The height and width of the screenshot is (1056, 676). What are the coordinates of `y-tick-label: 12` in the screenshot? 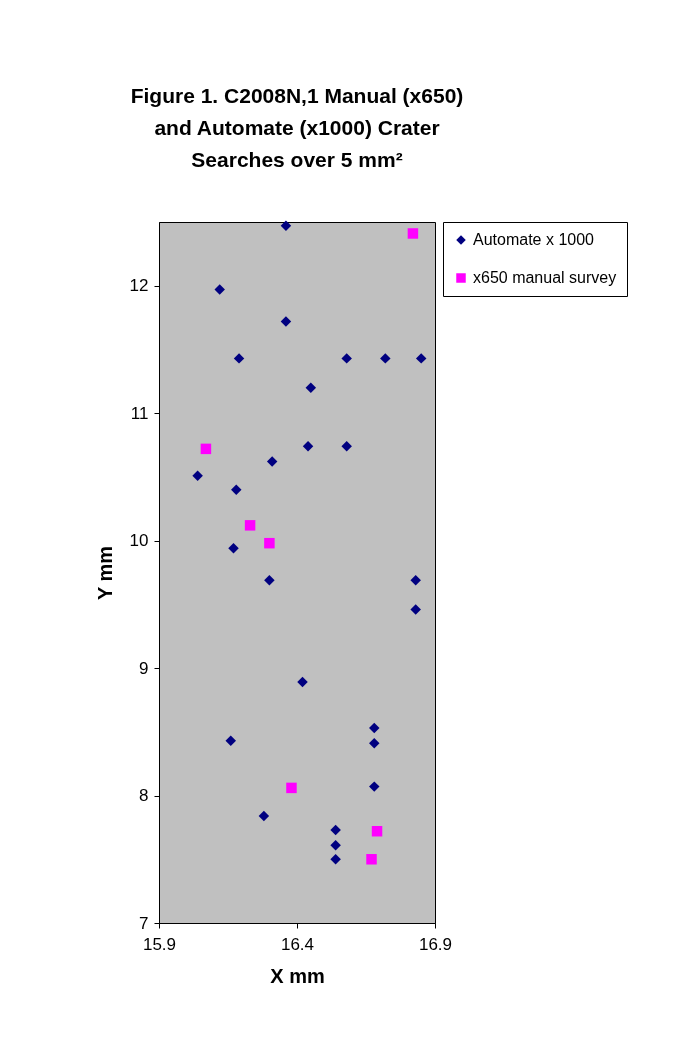 It's located at (139, 286).